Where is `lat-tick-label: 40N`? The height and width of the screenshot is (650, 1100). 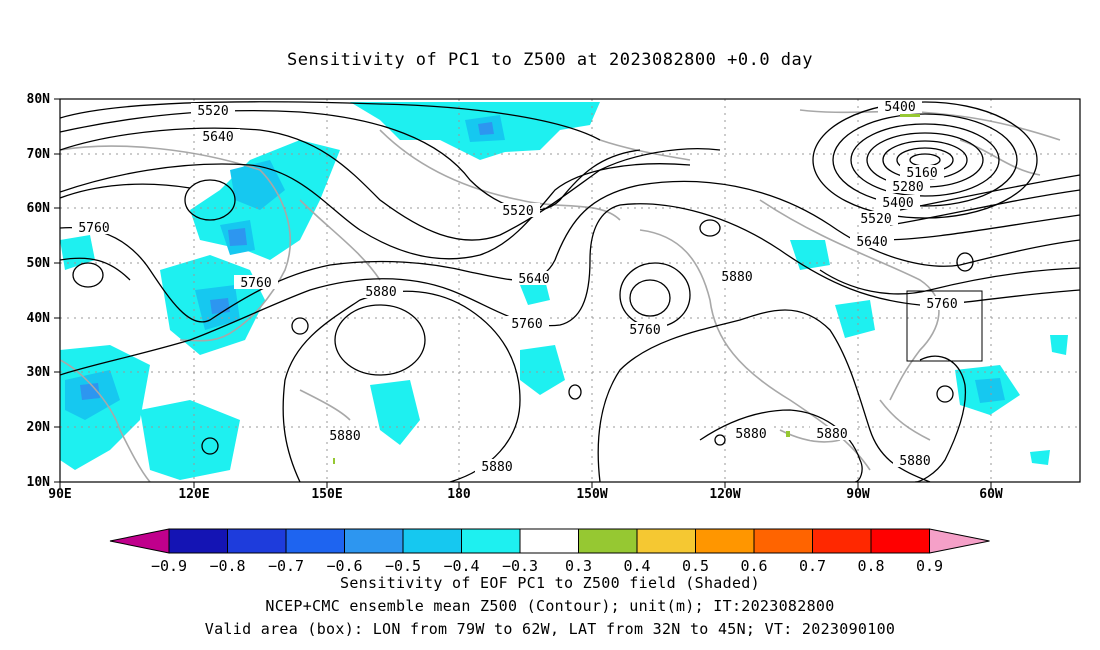 lat-tick-label: 40N is located at coordinates (39, 318).